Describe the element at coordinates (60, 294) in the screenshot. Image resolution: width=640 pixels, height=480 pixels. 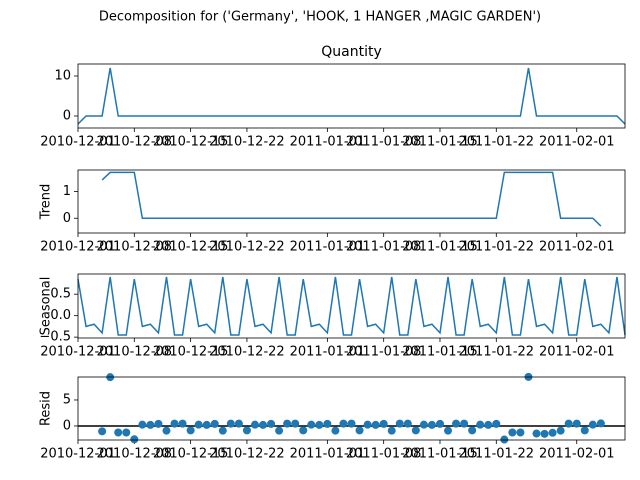
I see `y-tick-label: 0.5` at that location.